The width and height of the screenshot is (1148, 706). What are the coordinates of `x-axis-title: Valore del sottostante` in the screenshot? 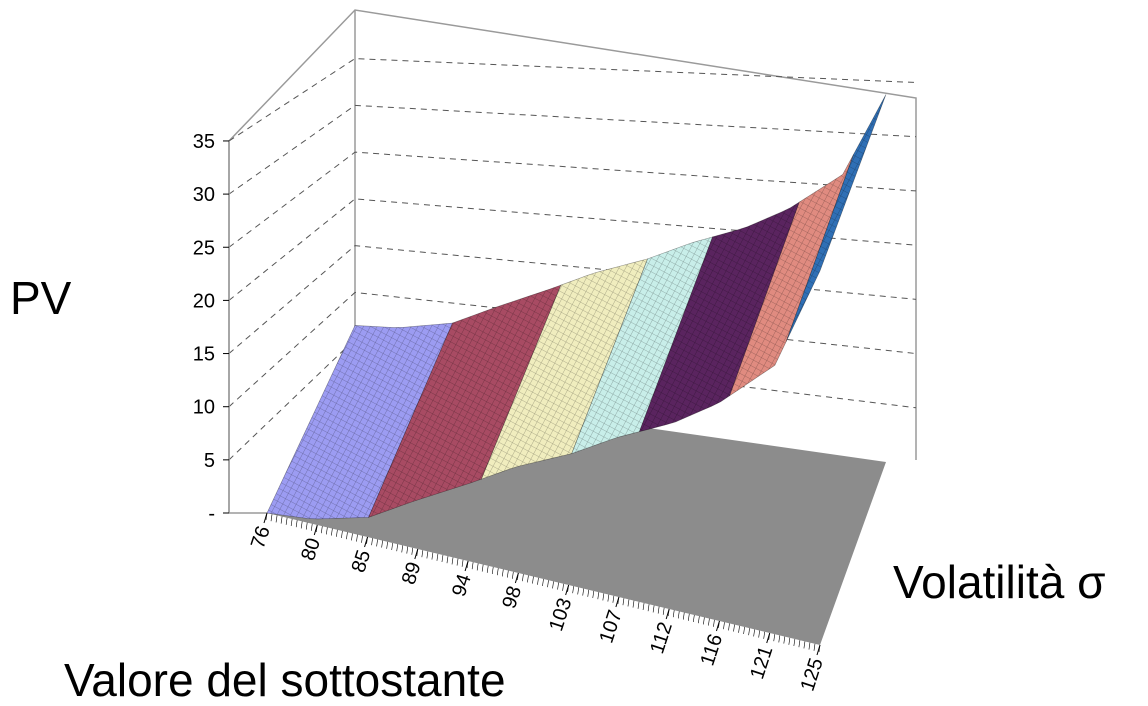 It's located at (285, 680).